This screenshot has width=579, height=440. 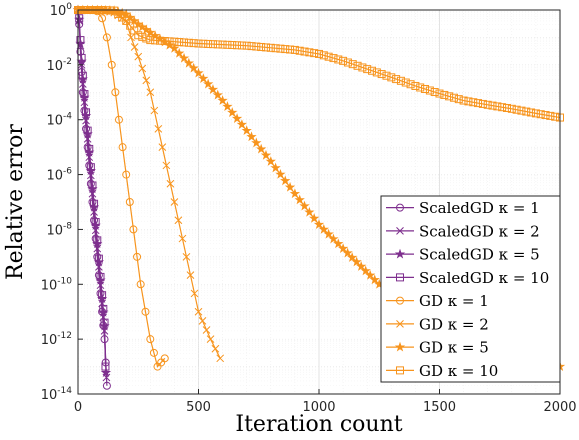 What do you see at coordinates (439, 407) in the screenshot?
I see `x-tick-label: 1500` at bounding box center [439, 407].